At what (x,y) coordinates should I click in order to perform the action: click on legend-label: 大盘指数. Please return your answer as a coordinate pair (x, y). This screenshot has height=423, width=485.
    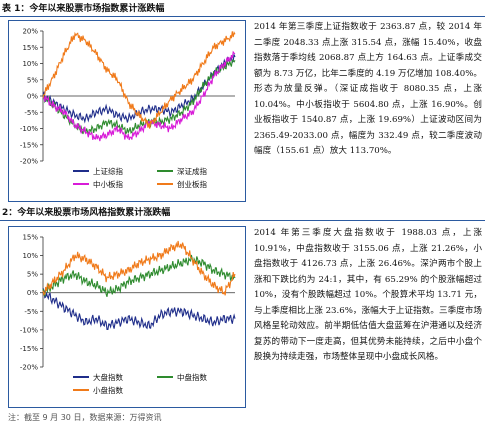
    Looking at the image, I should click on (108, 377).